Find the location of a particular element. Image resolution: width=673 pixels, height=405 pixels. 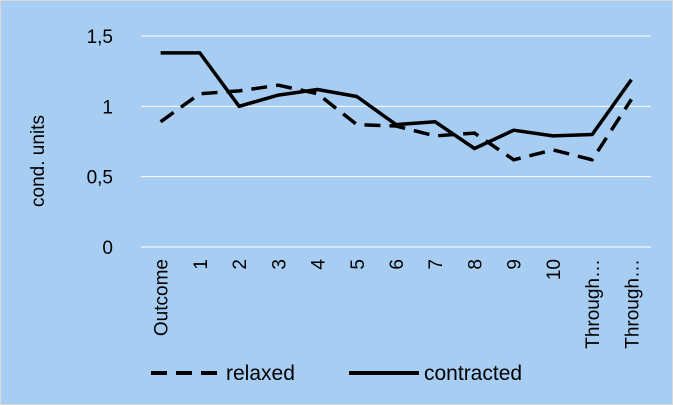

legend-label-relaxed: relaxed is located at coordinates (260, 373).